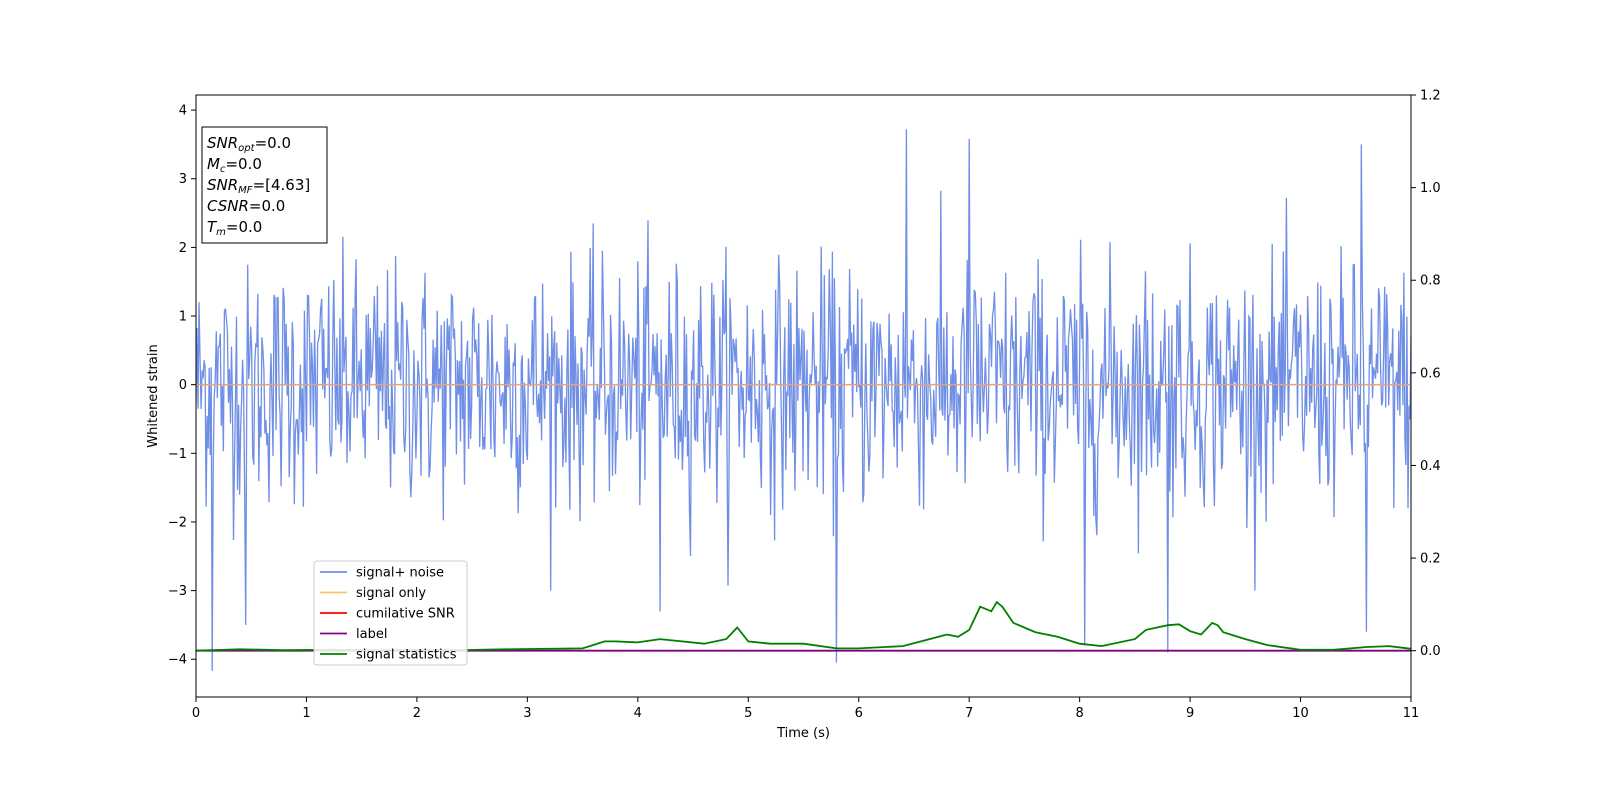  What do you see at coordinates (400, 573) in the screenshot?
I see `legend-label: signal+ noise` at bounding box center [400, 573].